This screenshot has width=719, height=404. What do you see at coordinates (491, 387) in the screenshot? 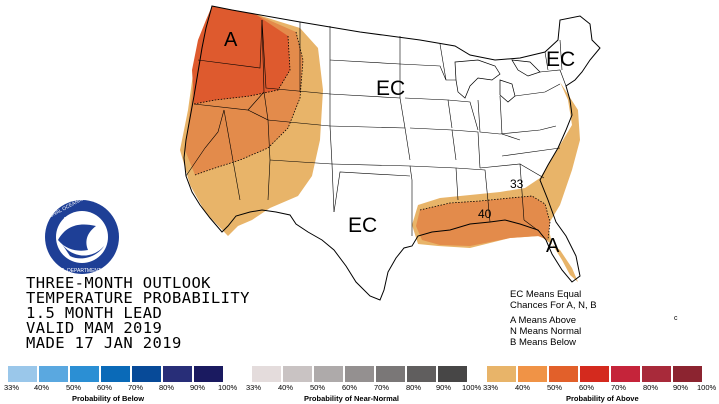
I see `scale-above-label: 33%` at bounding box center [491, 387].